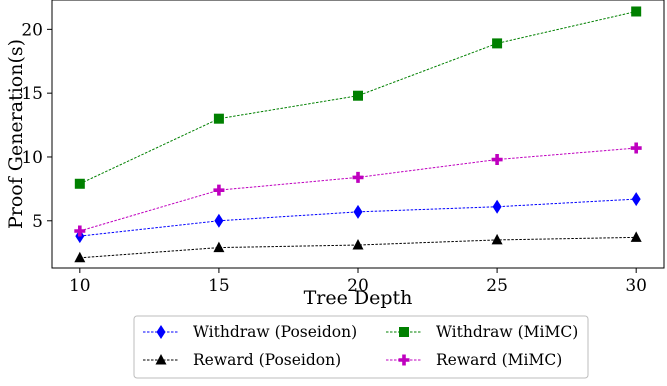 The image size is (667, 386). Describe the element at coordinates (507, 332) in the screenshot. I see `legend-label: Withdraw (MiMC)` at that location.